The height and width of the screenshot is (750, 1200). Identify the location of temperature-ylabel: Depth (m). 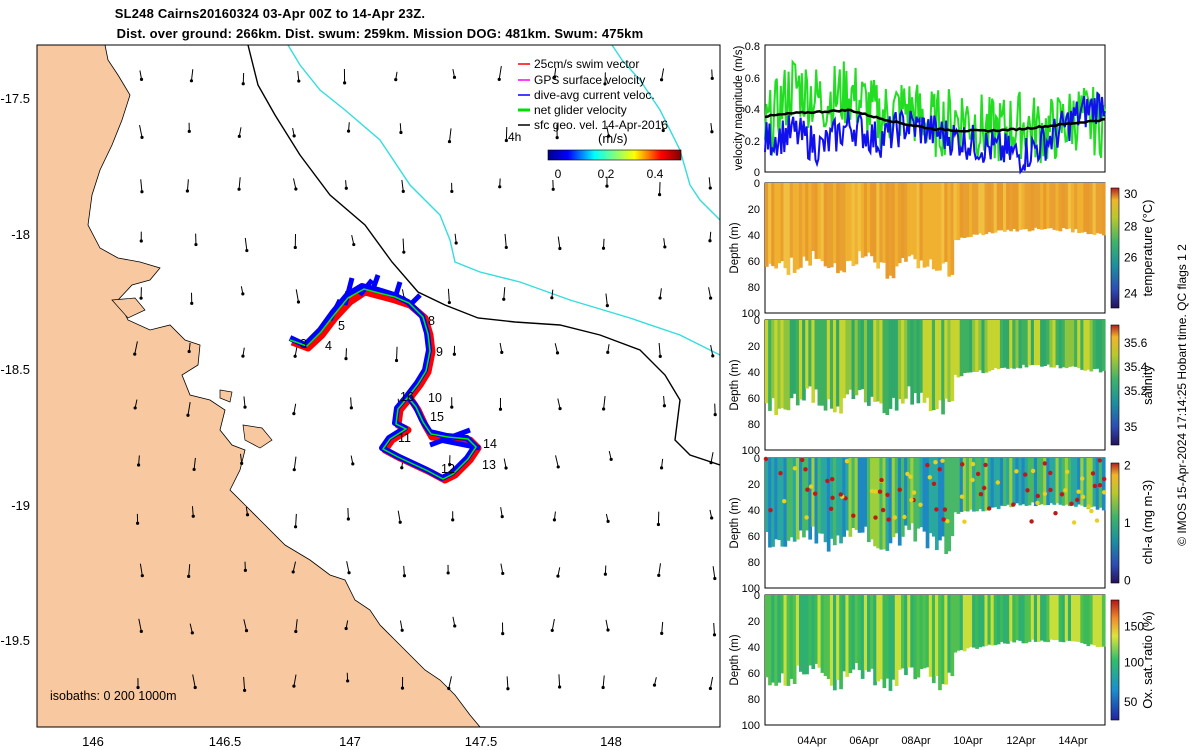
(735, 247).